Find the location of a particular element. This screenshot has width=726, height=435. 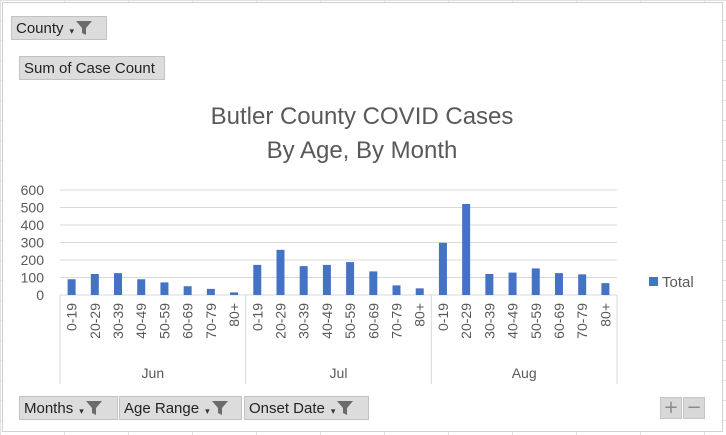

collapse-button: − is located at coordinates (694, 408).